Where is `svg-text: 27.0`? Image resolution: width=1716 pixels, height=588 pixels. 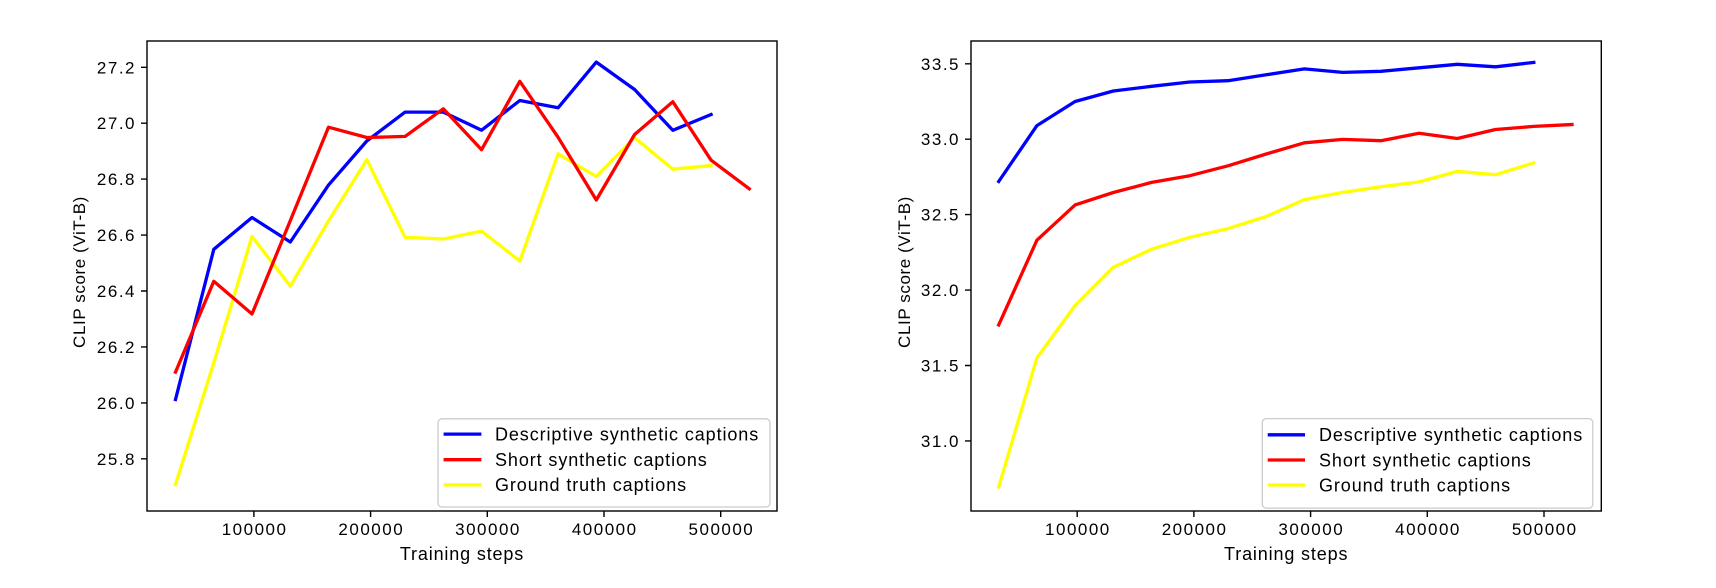
svg-text: 27.0 is located at coordinates (116, 123).